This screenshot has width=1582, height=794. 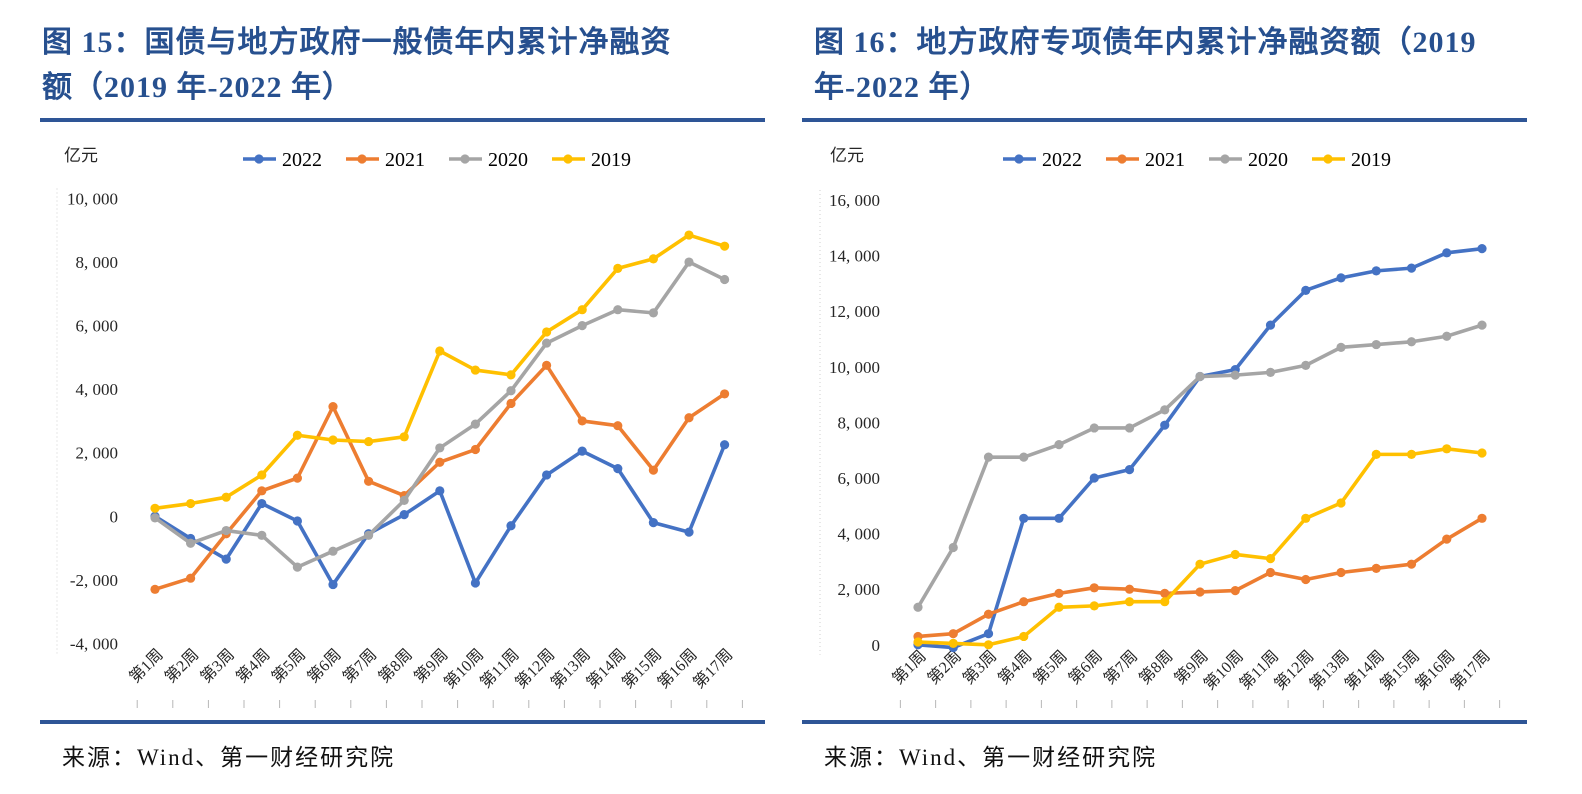 What do you see at coordinates (1470, 670) in the screenshot?
I see `x-tick-label: 第17周` at bounding box center [1470, 670].